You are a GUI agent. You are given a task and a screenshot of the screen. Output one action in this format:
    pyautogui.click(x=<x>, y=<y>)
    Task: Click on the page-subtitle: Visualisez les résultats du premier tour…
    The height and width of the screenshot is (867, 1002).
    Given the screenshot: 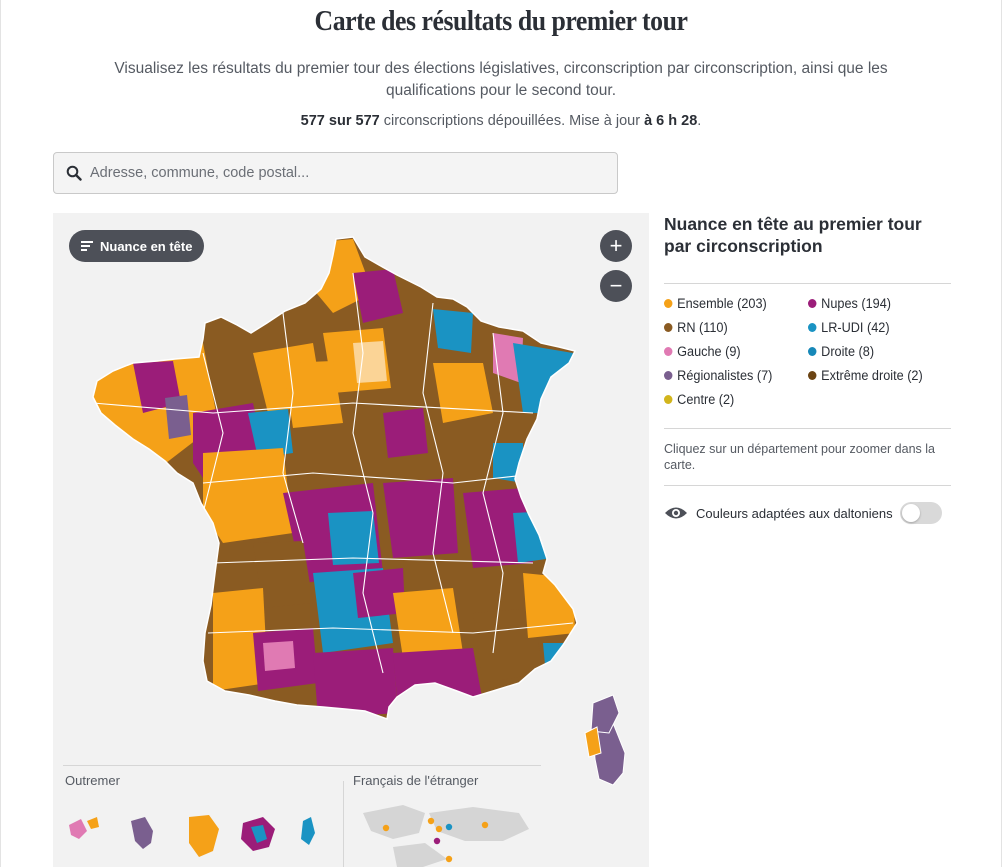 What is the action you would take?
    pyautogui.click(x=501, y=79)
    